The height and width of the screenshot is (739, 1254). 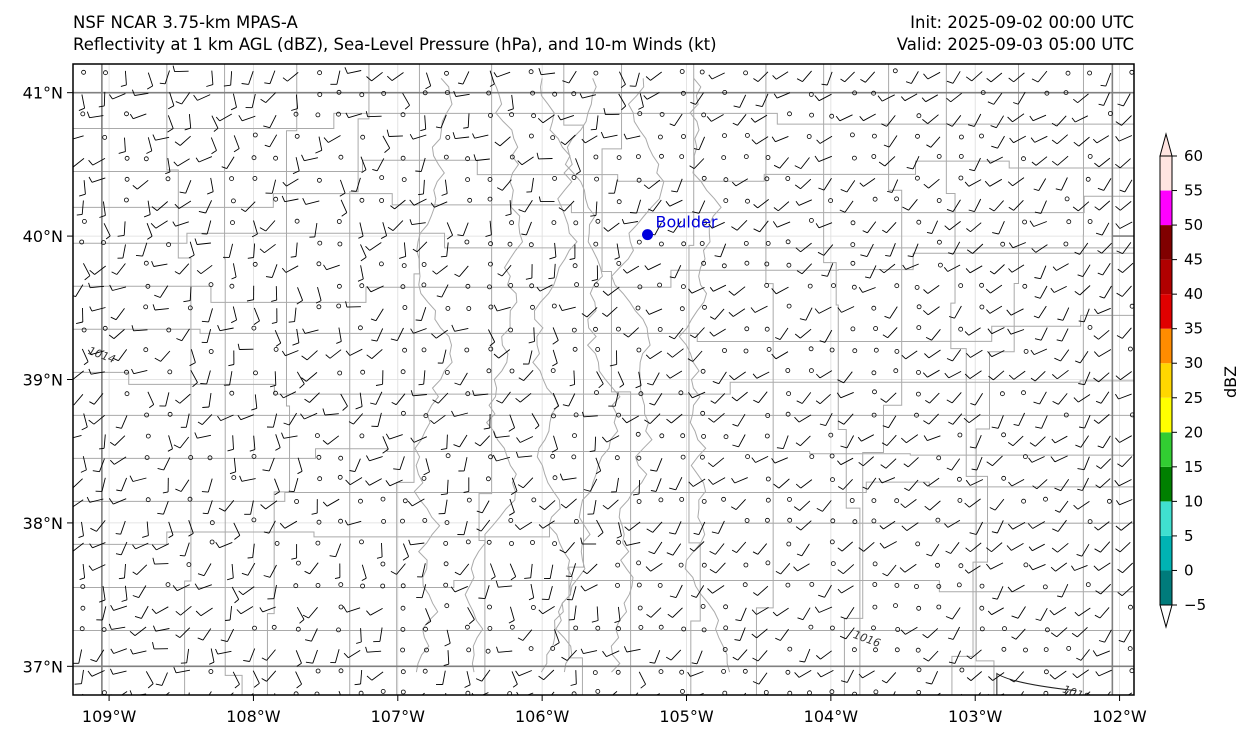 I want to click on city-marker, so click(x=648, y=235).